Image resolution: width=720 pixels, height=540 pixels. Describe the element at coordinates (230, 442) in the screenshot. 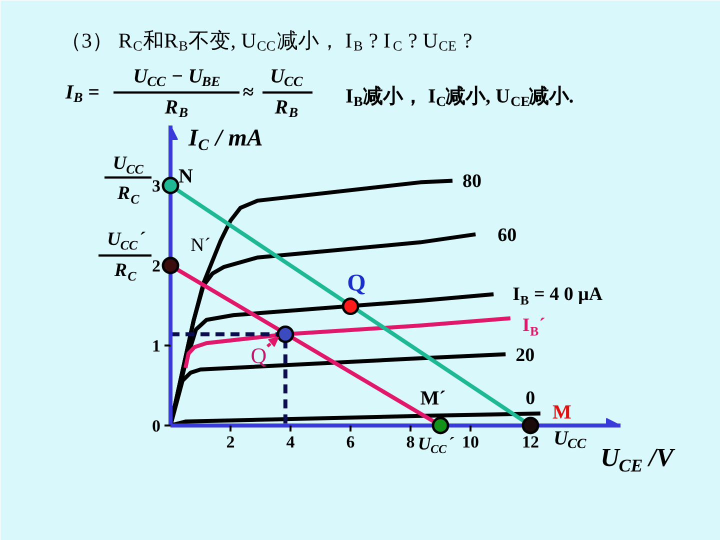

I see `x-tick-label: 2` at that location.